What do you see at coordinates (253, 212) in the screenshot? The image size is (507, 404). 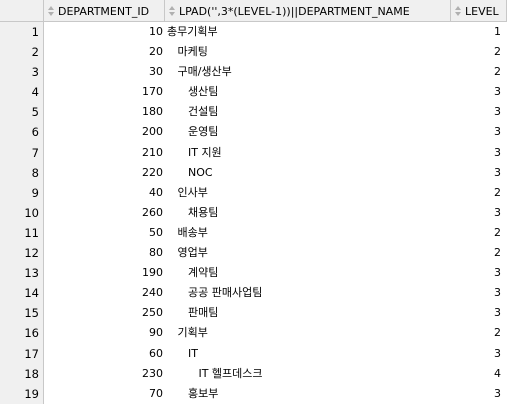 I see `table-row: 10 260 채용팀 3` at bounding box center [253, 212].